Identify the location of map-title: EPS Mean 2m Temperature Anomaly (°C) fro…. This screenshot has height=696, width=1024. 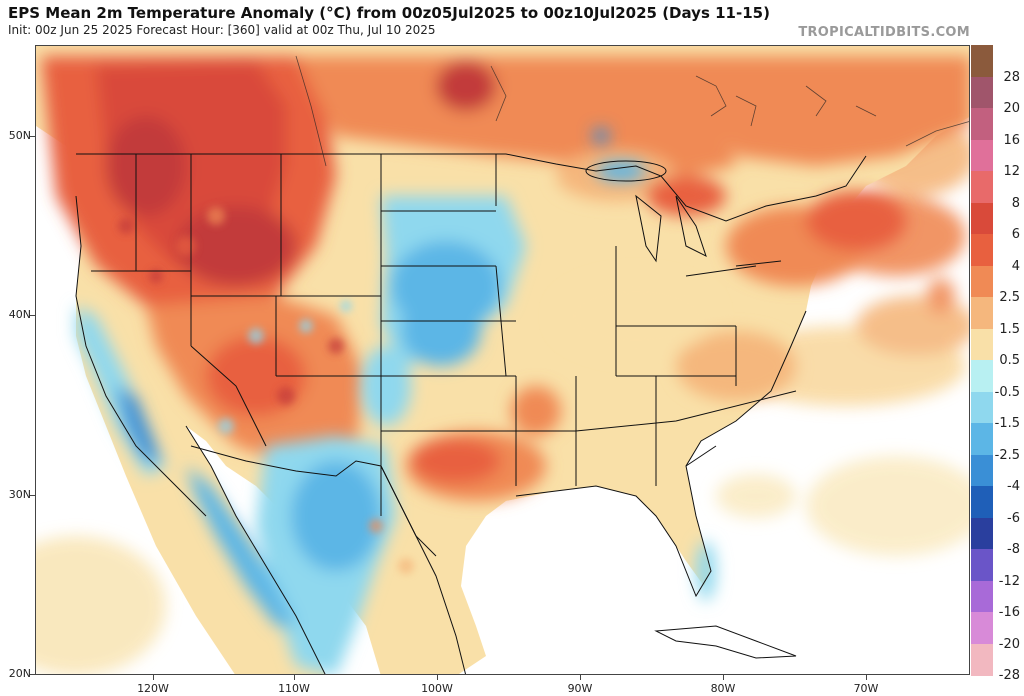
(389, 13).